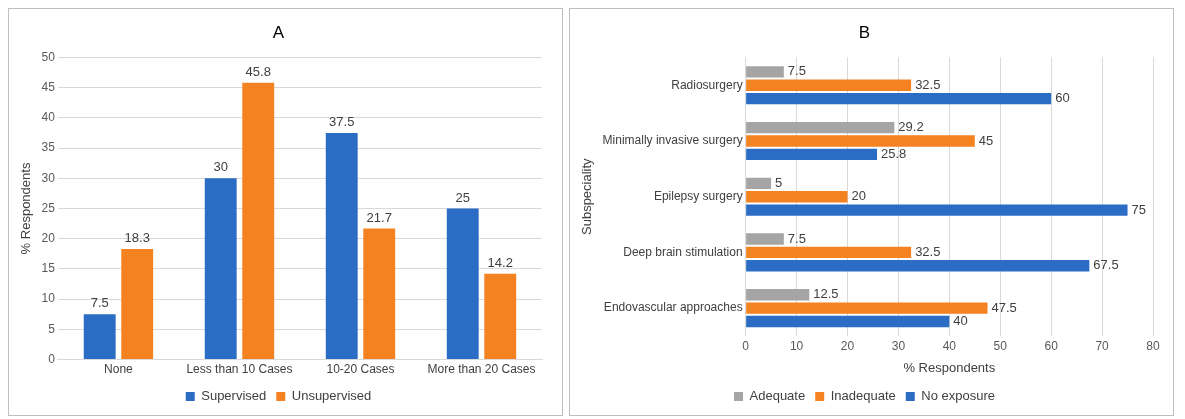  Describe the element at coordinates (864, 32) in the screenshot. I see `chart-title: B` at that location.